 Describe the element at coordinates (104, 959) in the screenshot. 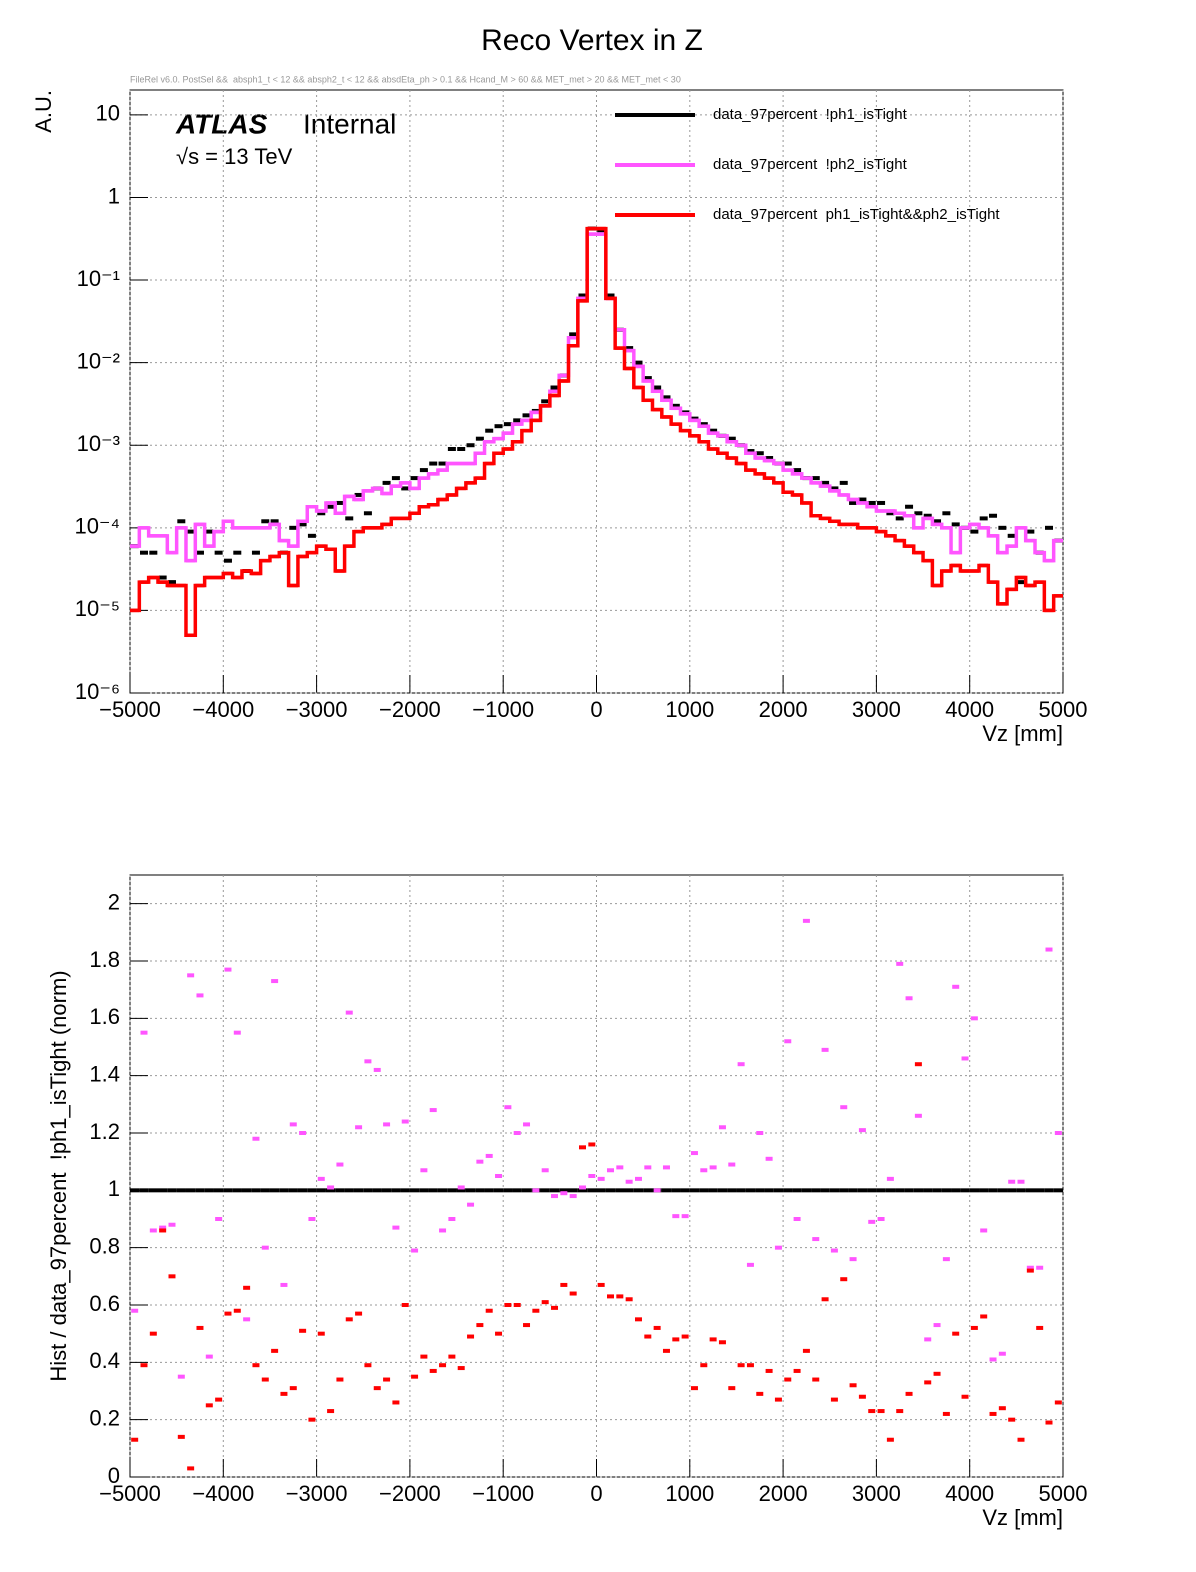

I see `y-tick-label: 1.8` at that location.